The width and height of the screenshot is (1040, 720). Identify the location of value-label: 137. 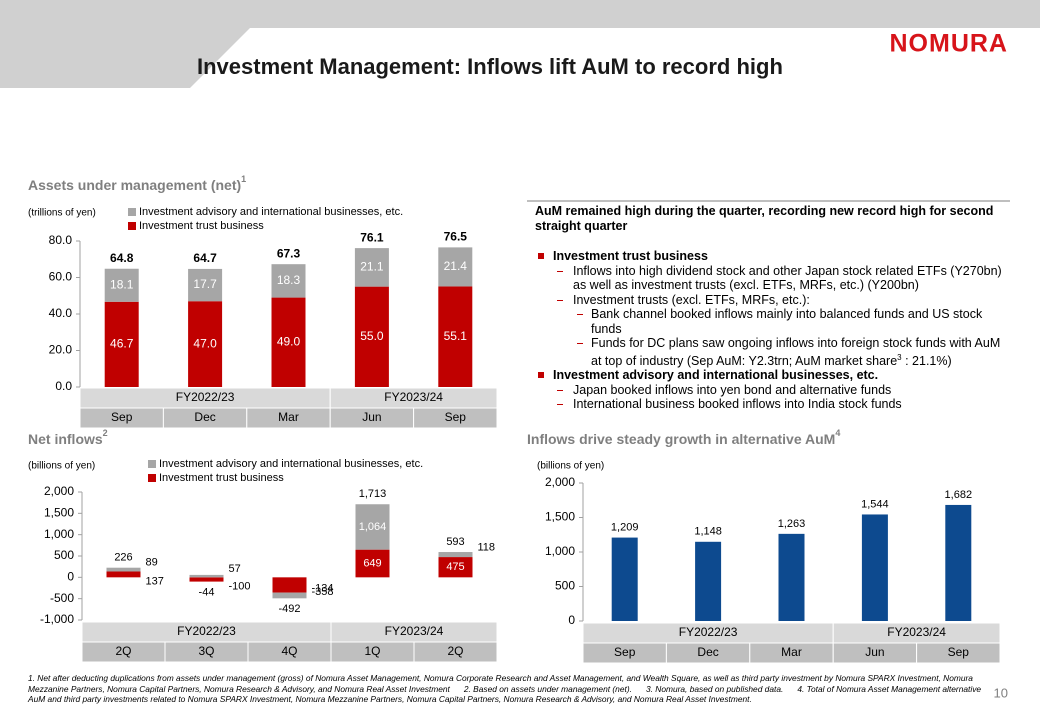
(155, 581).